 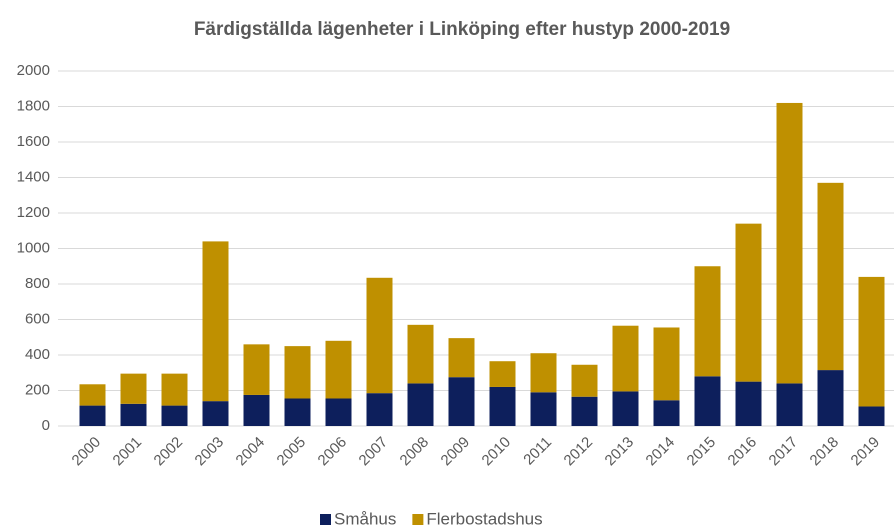 I want to click on x-tick-label: 2003, so click(x=210, y=452).